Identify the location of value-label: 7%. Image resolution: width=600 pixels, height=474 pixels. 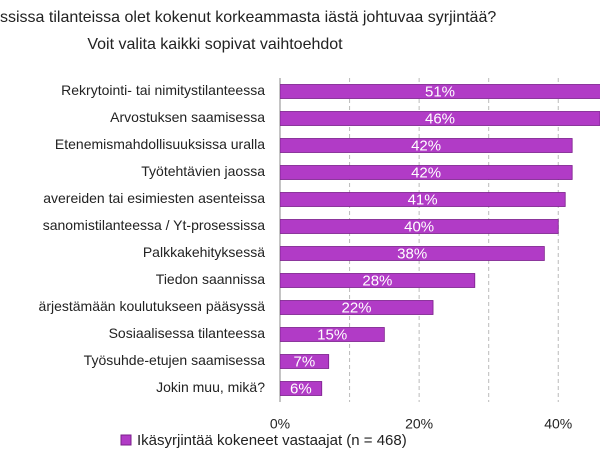
(305, 361).